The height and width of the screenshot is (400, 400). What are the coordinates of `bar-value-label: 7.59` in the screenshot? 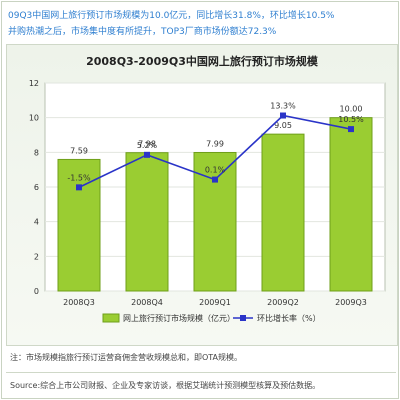 It's located at (79, 150).